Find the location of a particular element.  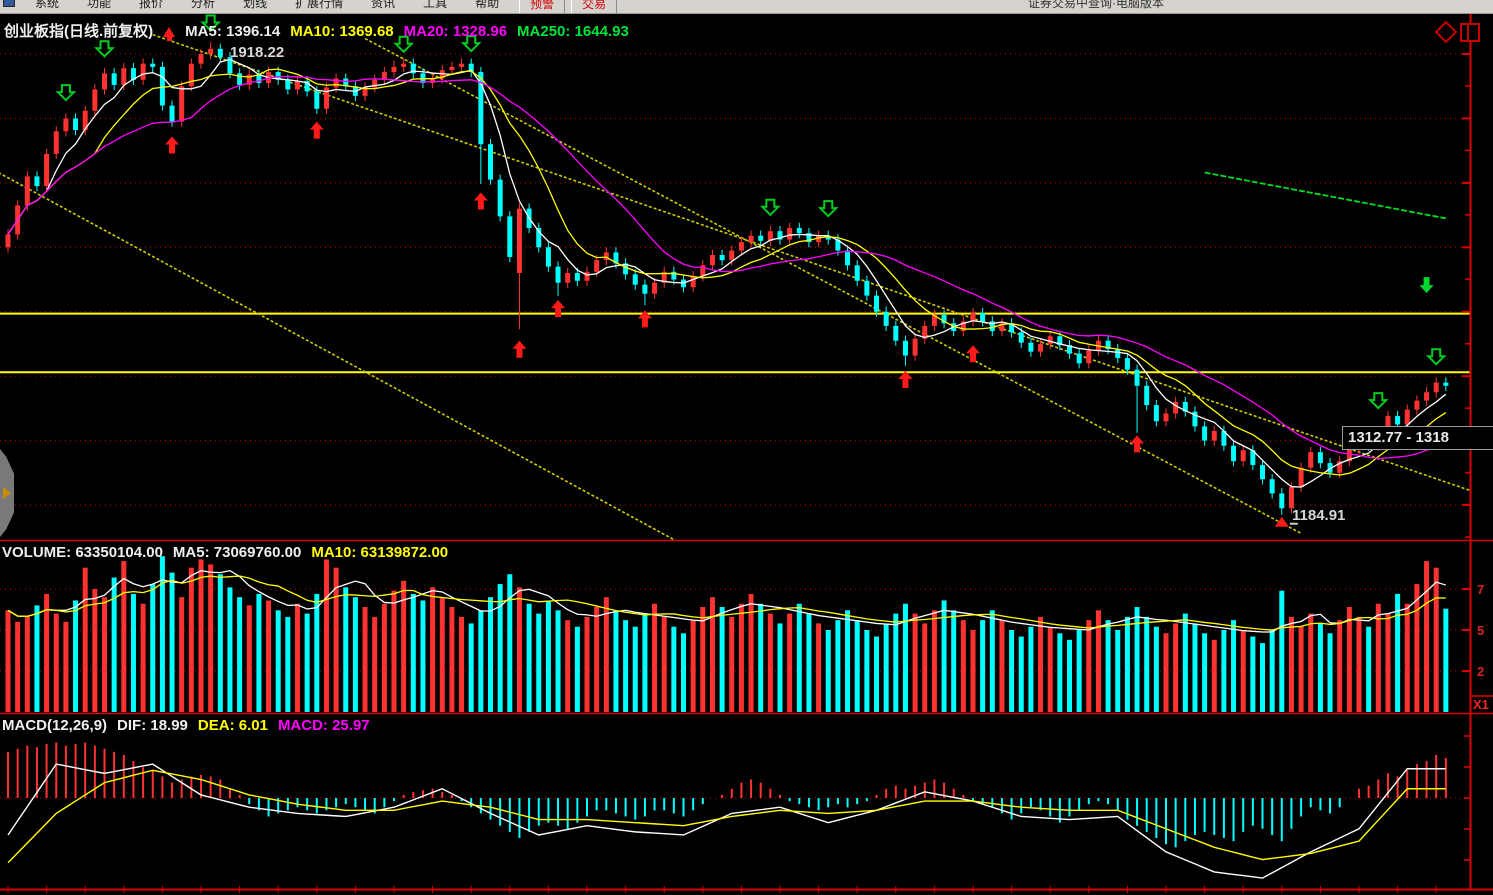

macd-value: MACD: 25.97 is located at coordinates (323, 725).